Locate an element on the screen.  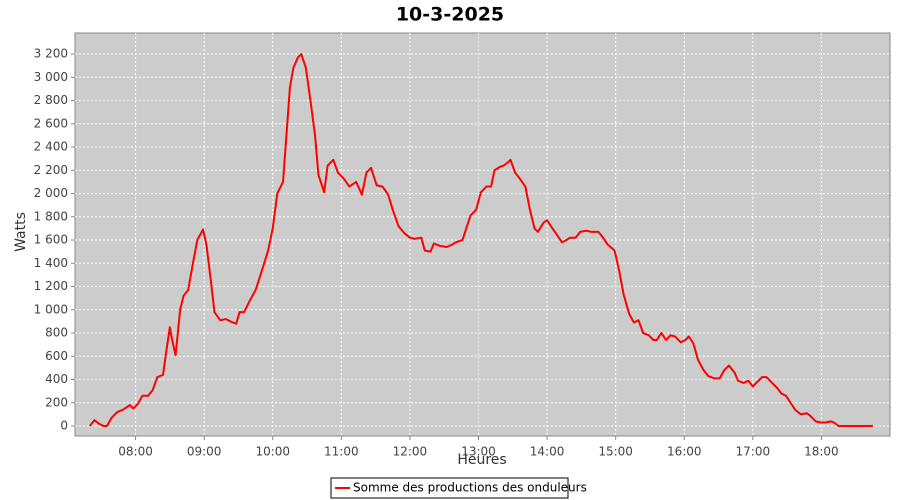
x-axis-label: Heures is located at coordinates (481, 460).